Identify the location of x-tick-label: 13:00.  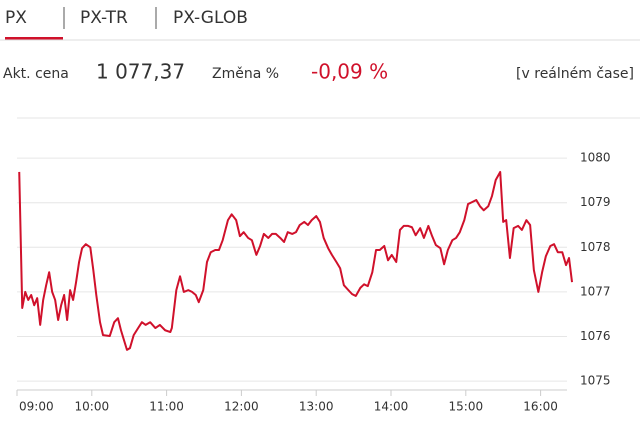
(316, 407).